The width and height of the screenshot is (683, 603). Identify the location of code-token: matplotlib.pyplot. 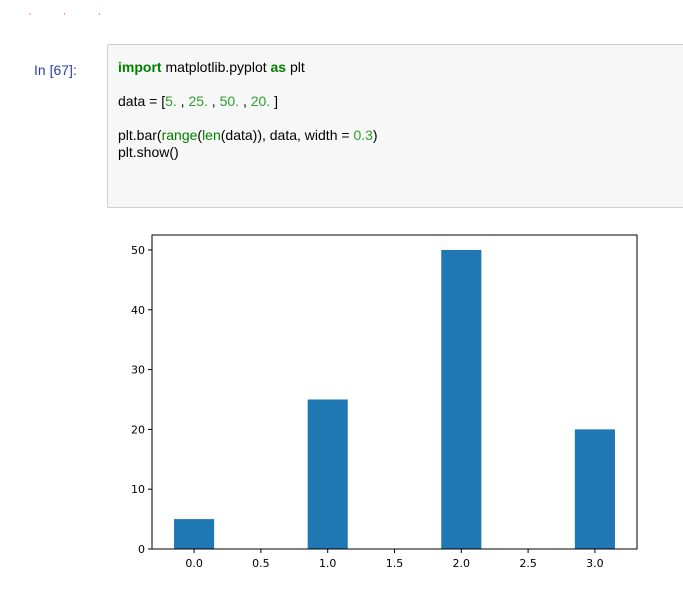
(216, 67).